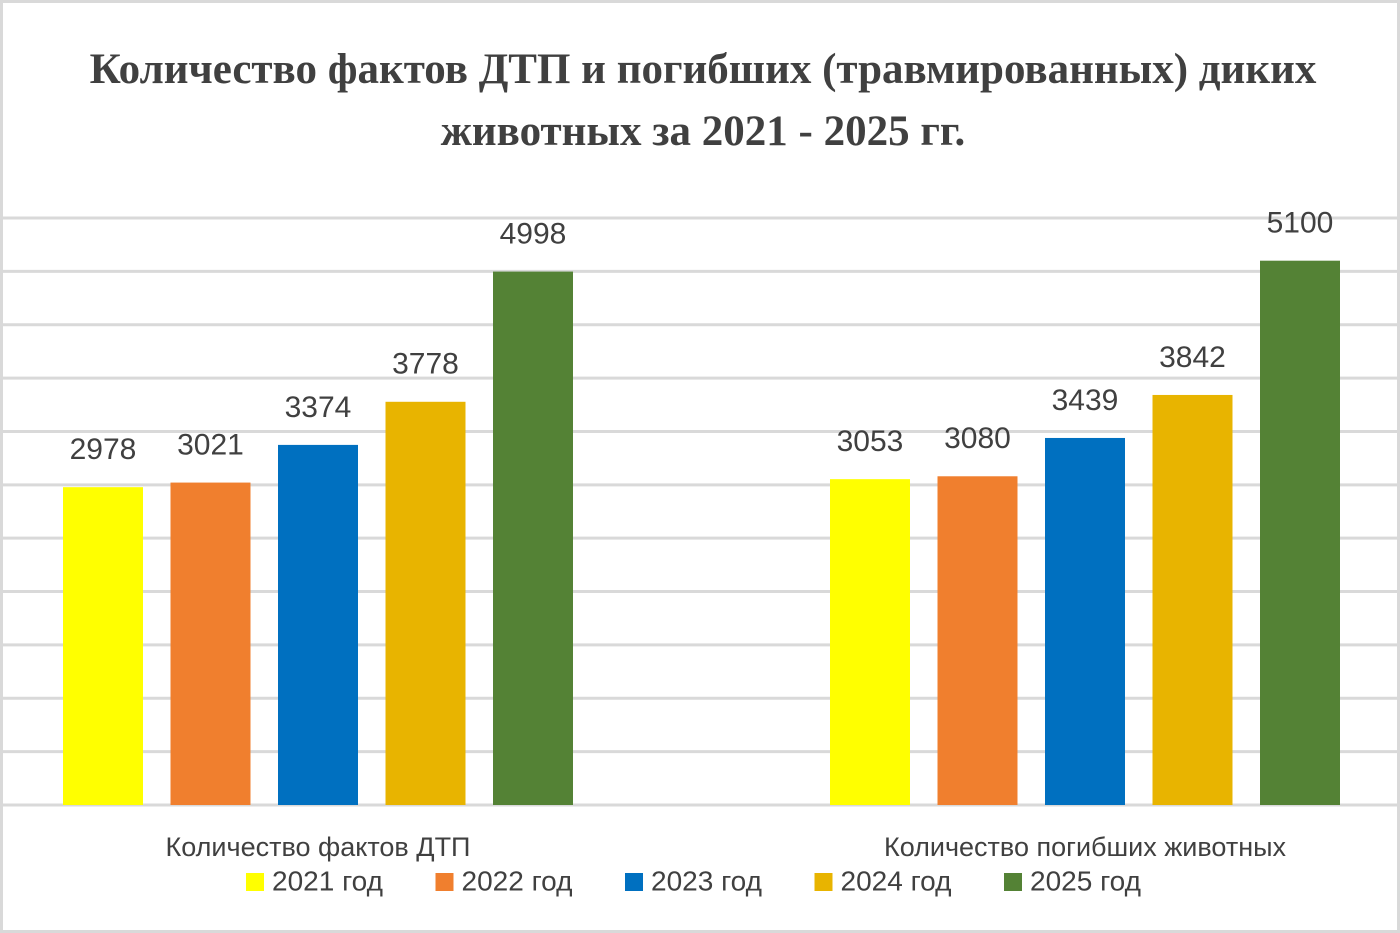 Image resolution: width=1400 pixels, height=933 pixels. What do you see at coordinates (103, 449) in the screenshot?
I see `value-label: 2978` at bounding box center [103, 449].